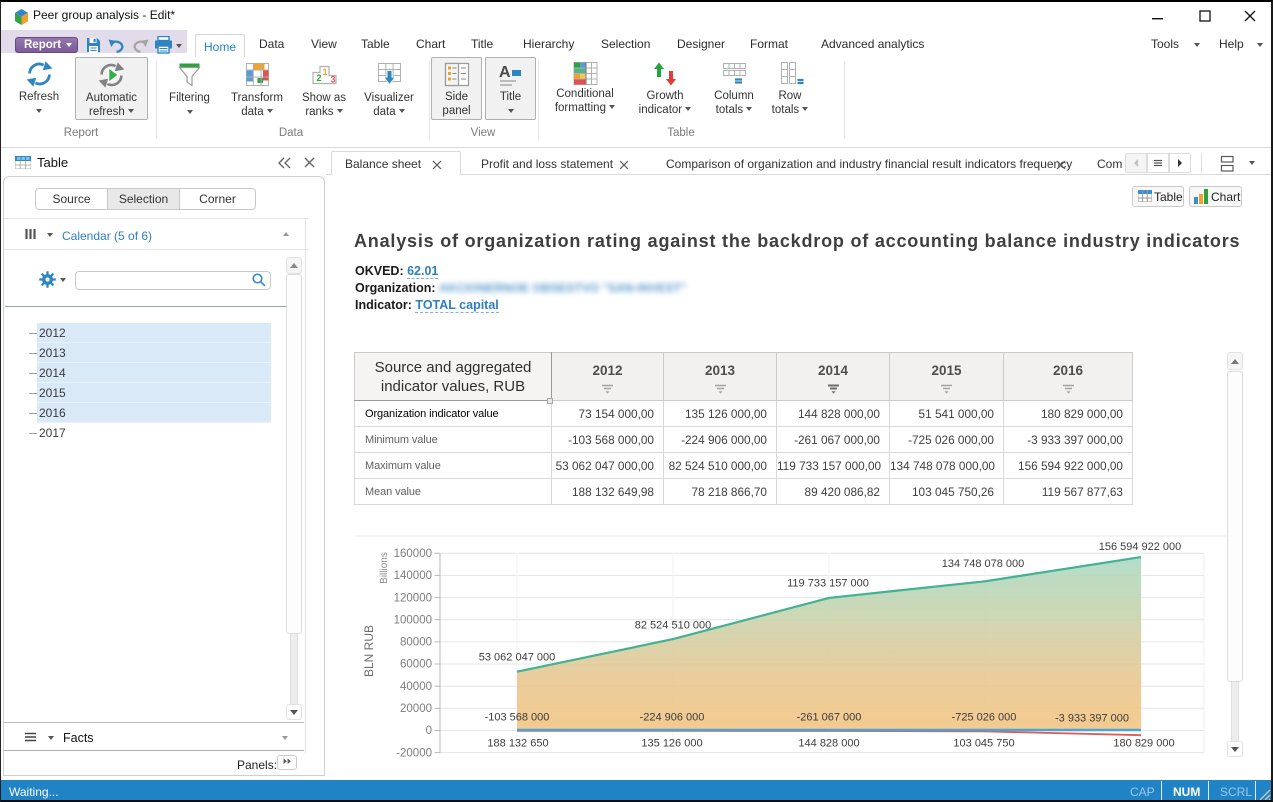  Describe the element at coordinates (1092, 719) in the screenshot. I see `svg-text: -3 933 397 000` at that location.